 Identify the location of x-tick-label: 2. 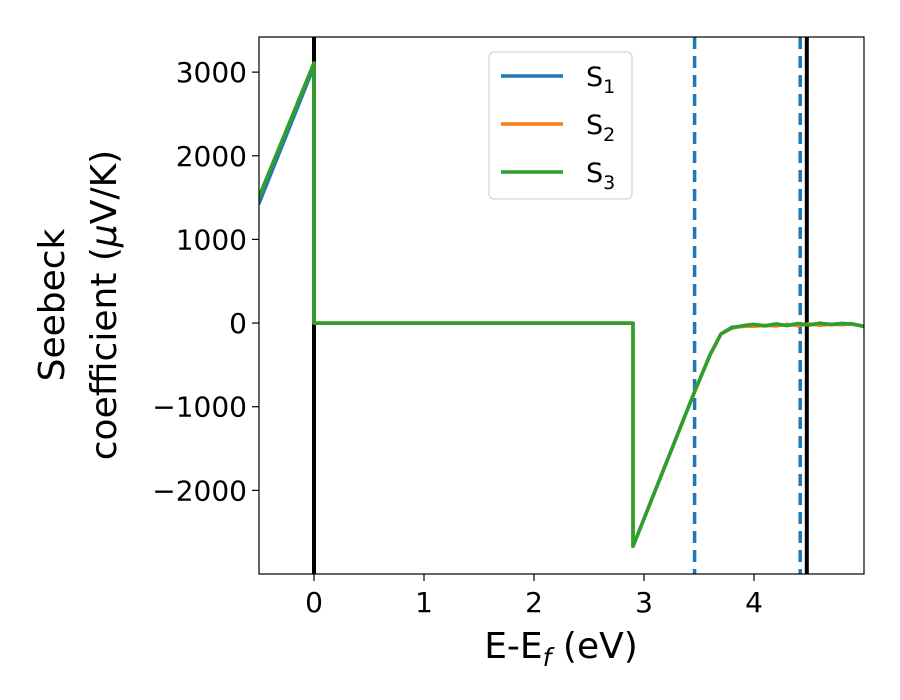
(534, 602).